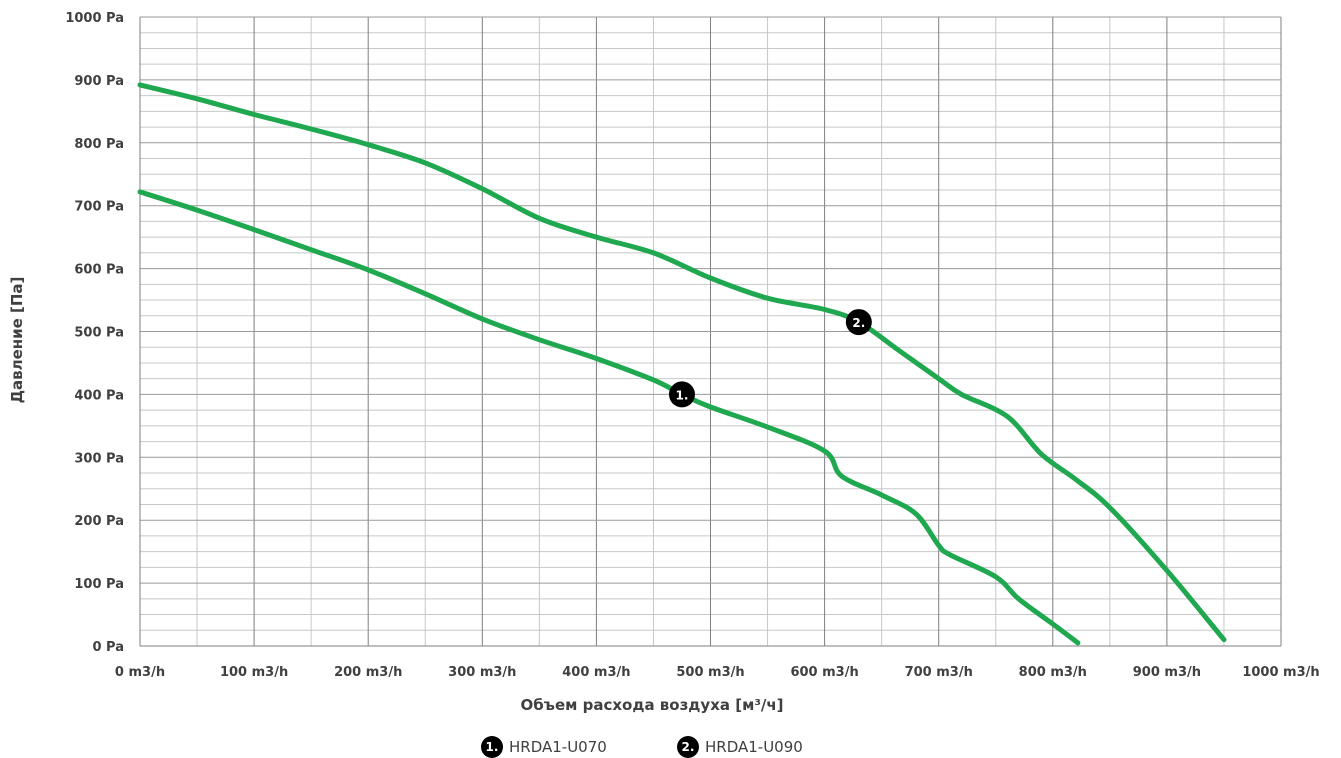 The height and width of the screenshot is (758, 1341). I want to click on y-tick-label: 300 Pa, so click(99, 458).